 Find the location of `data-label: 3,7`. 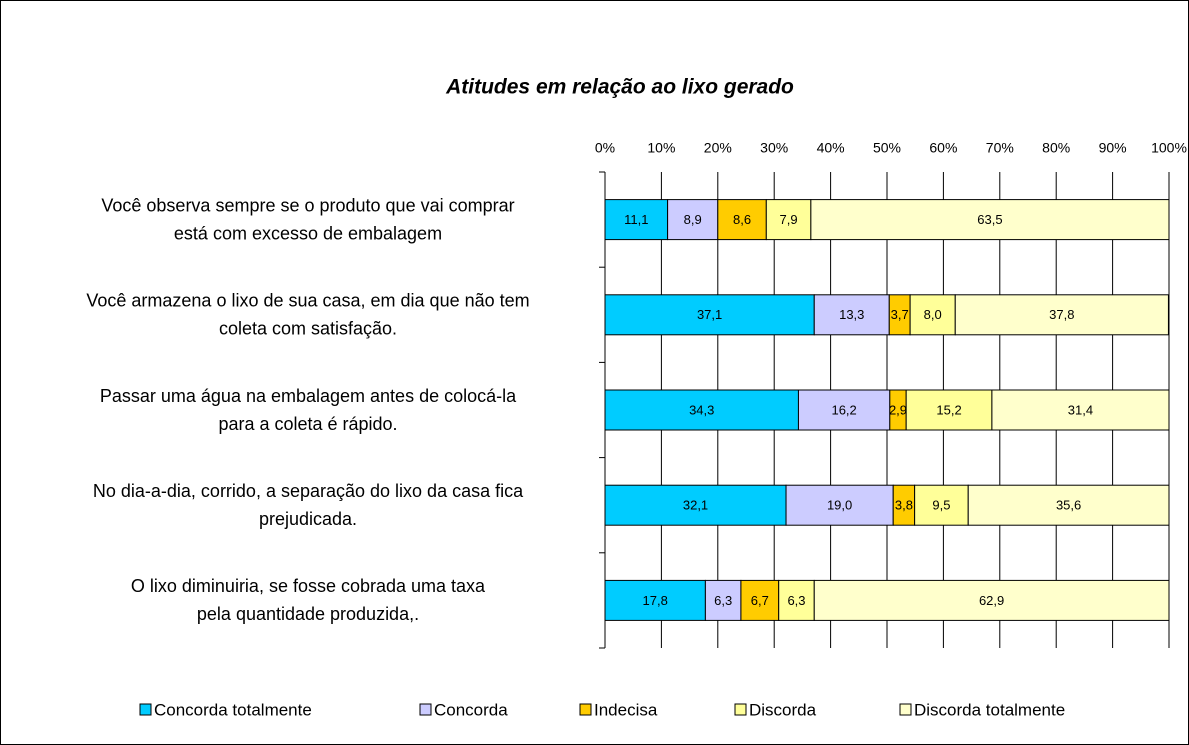

data-label: 3,7 is located at coordinates (900, 314).